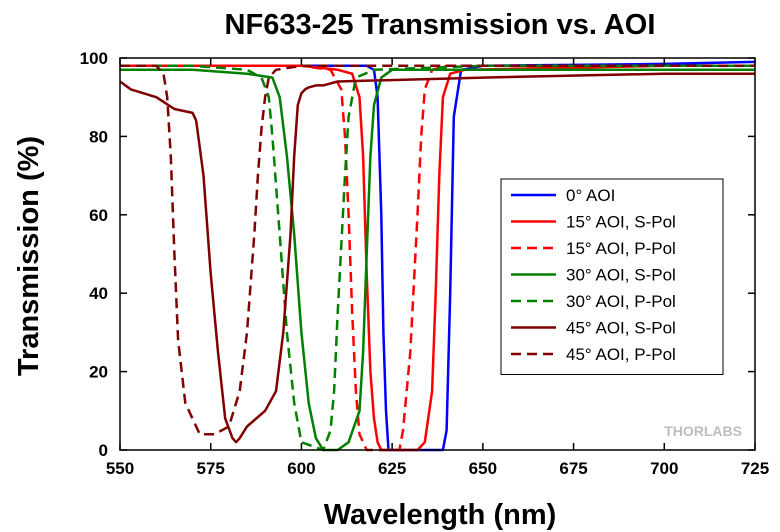 The image size is (780, 532). What do you see at coordinates (590, 195) in the screenshot?
I see `legend-label-0: 0° AOI` at bounding box center [590, 195].